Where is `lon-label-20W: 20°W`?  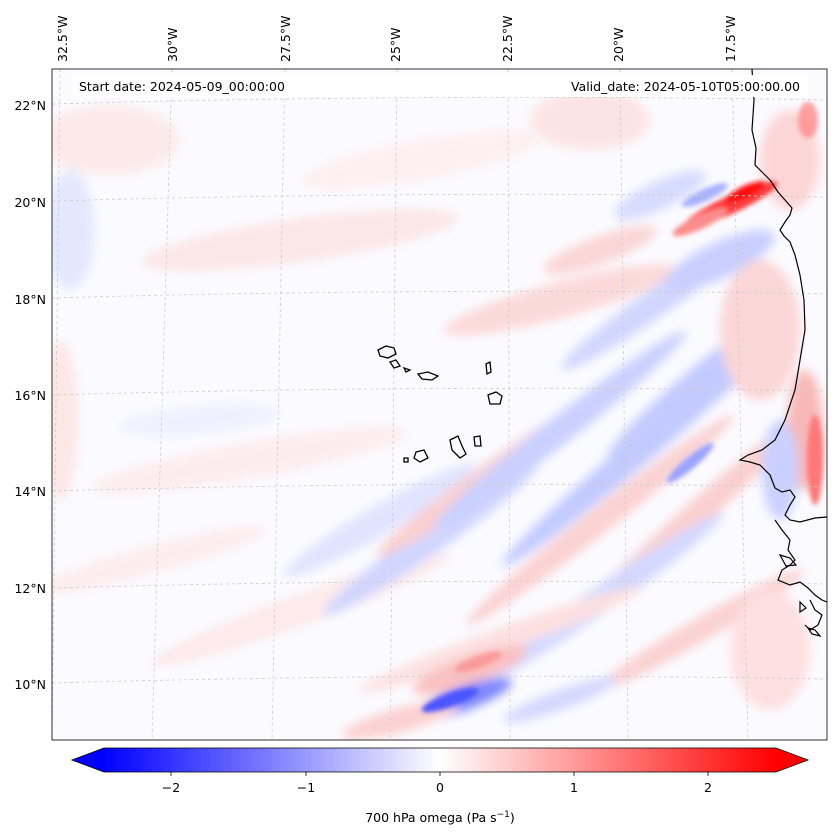
lon-label-20W: 20°W is located at coordinates (618, 44).